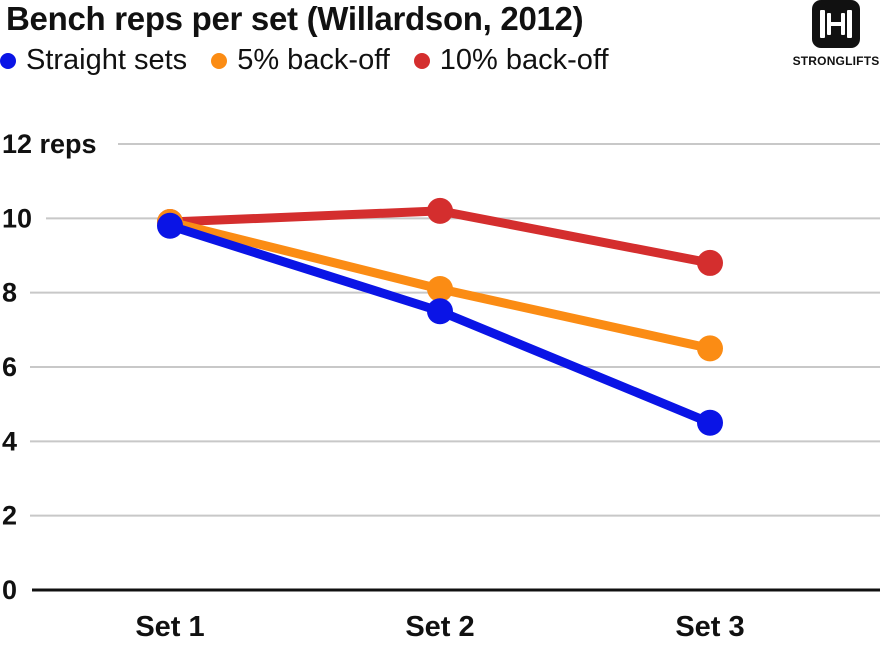 This screenshot has width=880, height=648. What do you see at coordinates (9, 590) in the screenshot?
I see `y-tick-label: 0` at bounding box center [9, 590].